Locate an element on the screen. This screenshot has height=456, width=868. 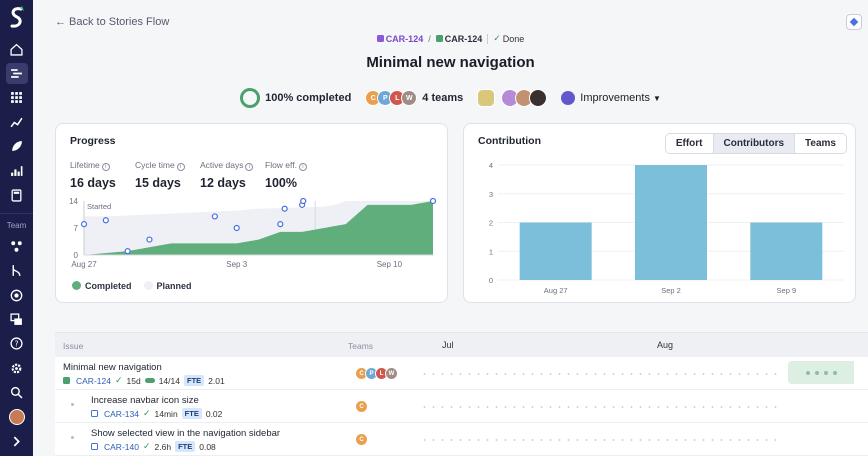
tab-teams: Teams is located at coordinates (820, 143).